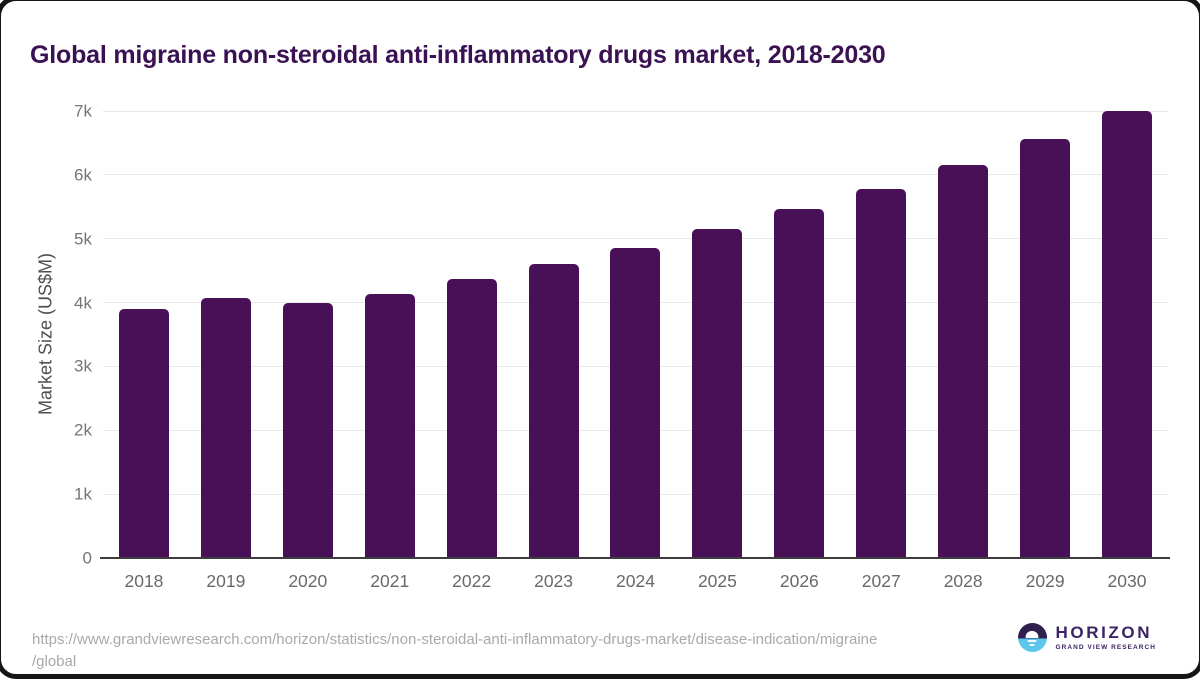 The height and width of the screenshot is (679, 1200). What do you see at coordinates (1032, 635) in the screenshot?
I see `logo-sun-dome-icon` at bounding box center [1032, 635].